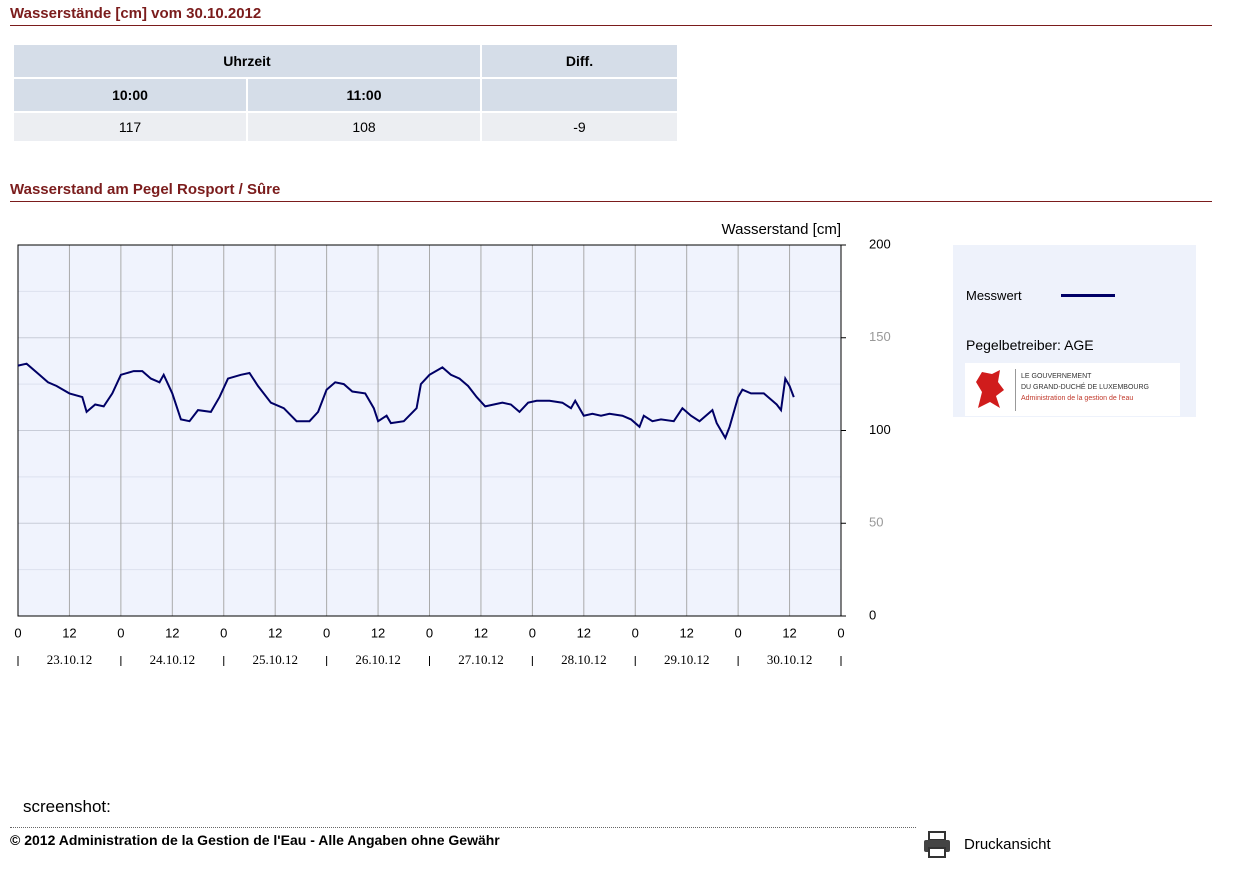 This screenshot has height=871, width=1240. I want to click on operator: Pegelbetreiber: AGE, so click(1030, 345).